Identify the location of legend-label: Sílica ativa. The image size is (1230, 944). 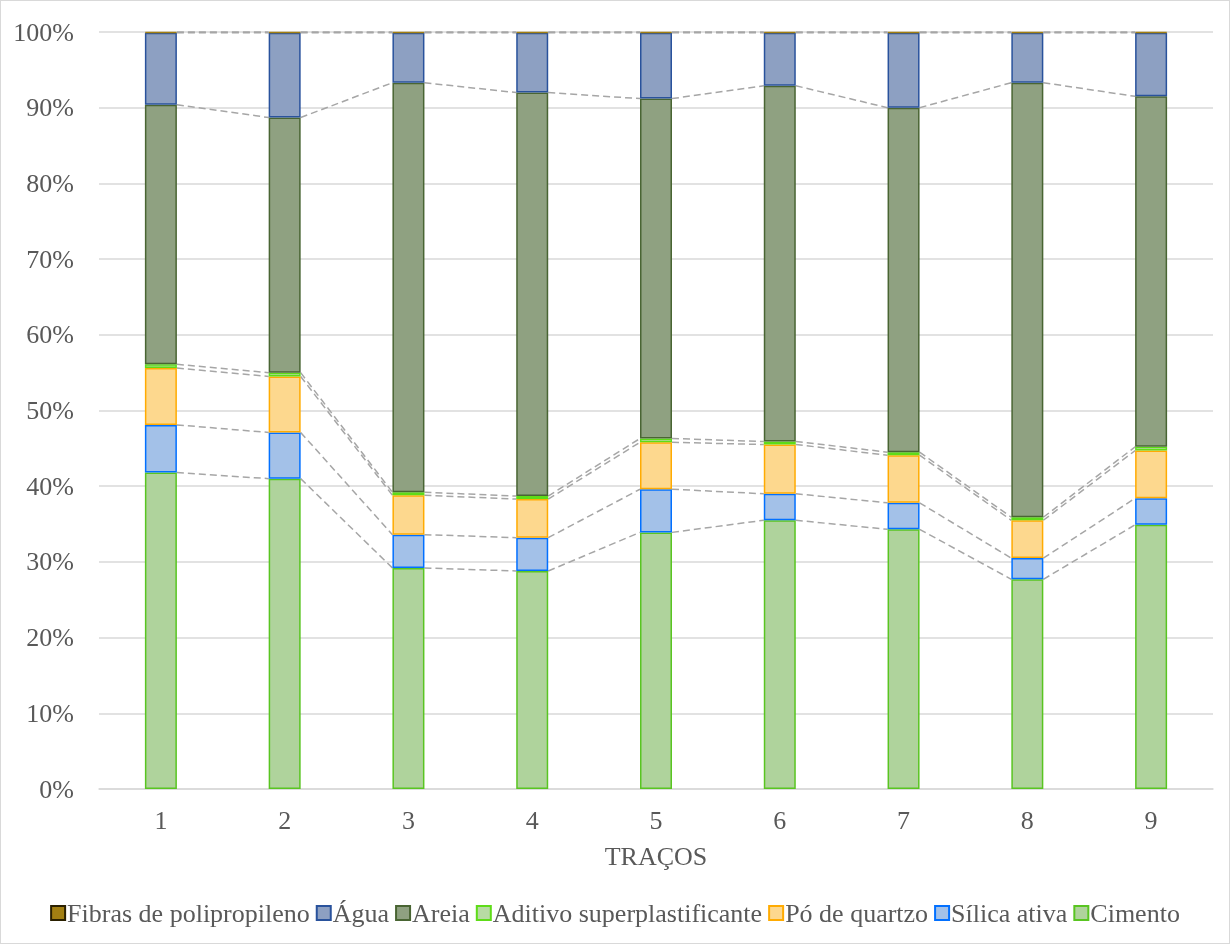
(1009, 913).